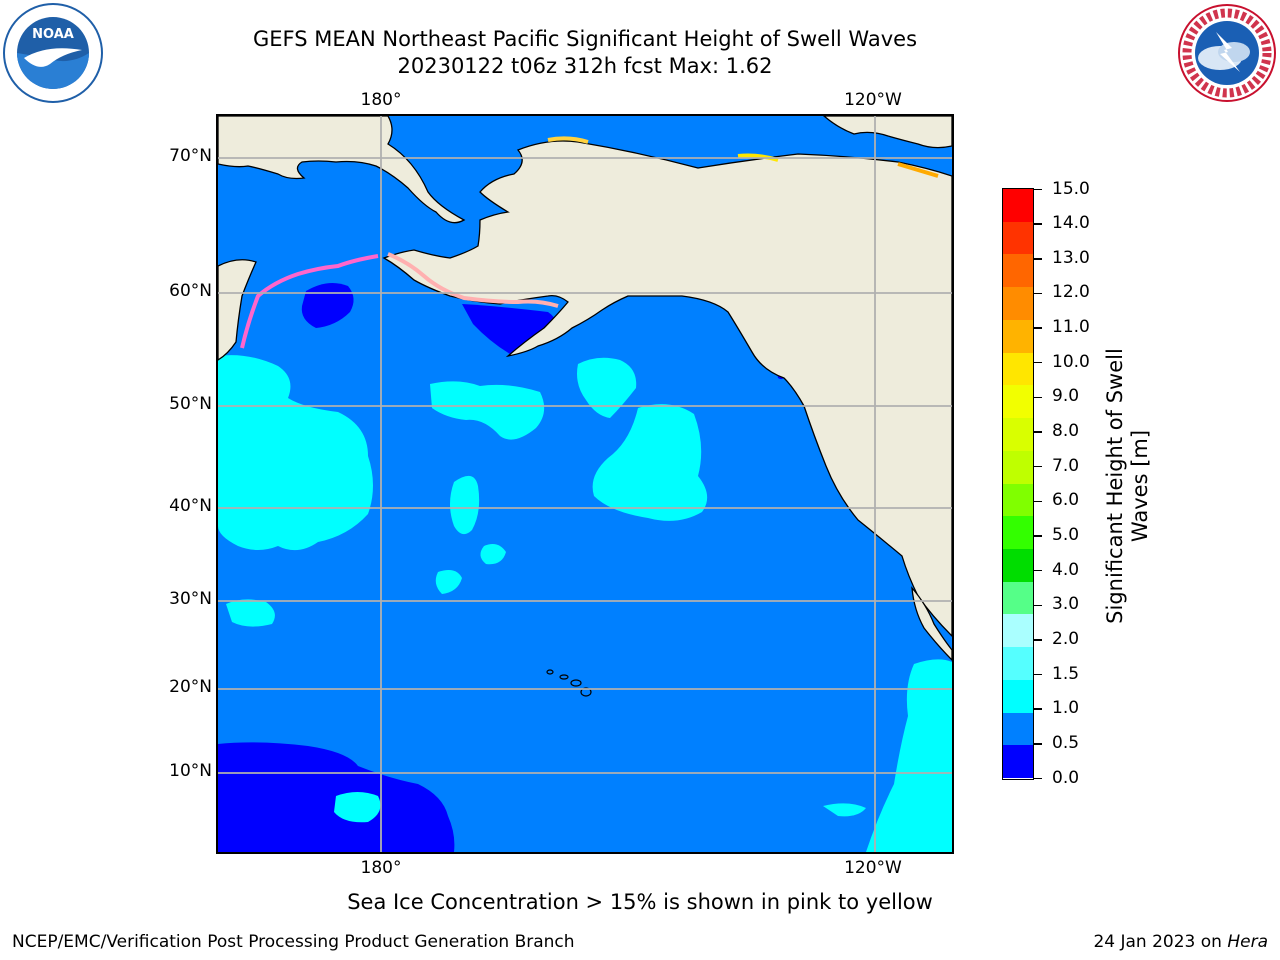  I want to click on colorbar-tick-label: 2.0, so click(1066, 638).